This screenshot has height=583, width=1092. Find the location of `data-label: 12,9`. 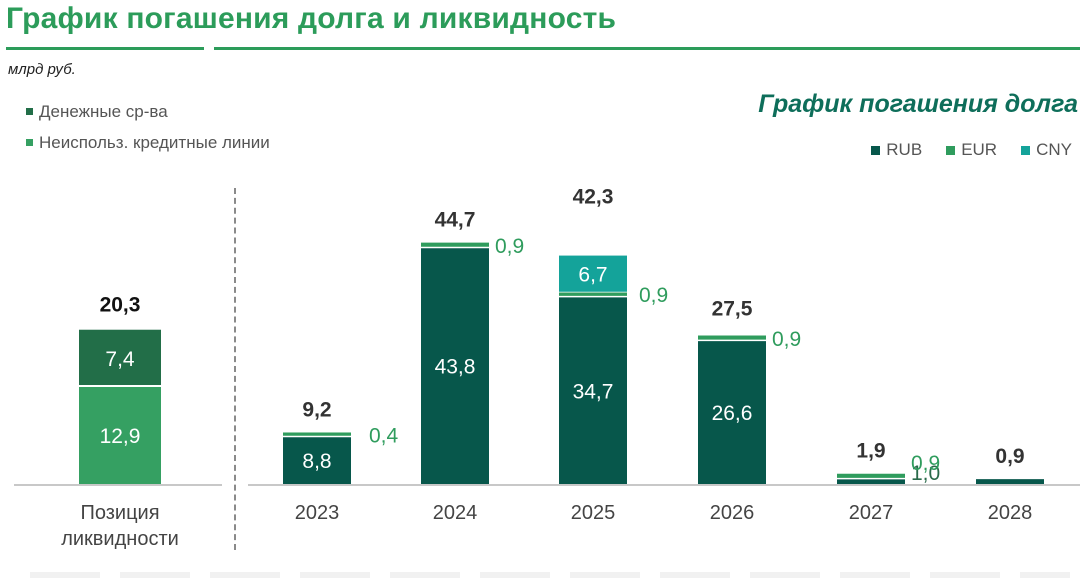

data-label: 12,9 is located at coordinates (120, 436).